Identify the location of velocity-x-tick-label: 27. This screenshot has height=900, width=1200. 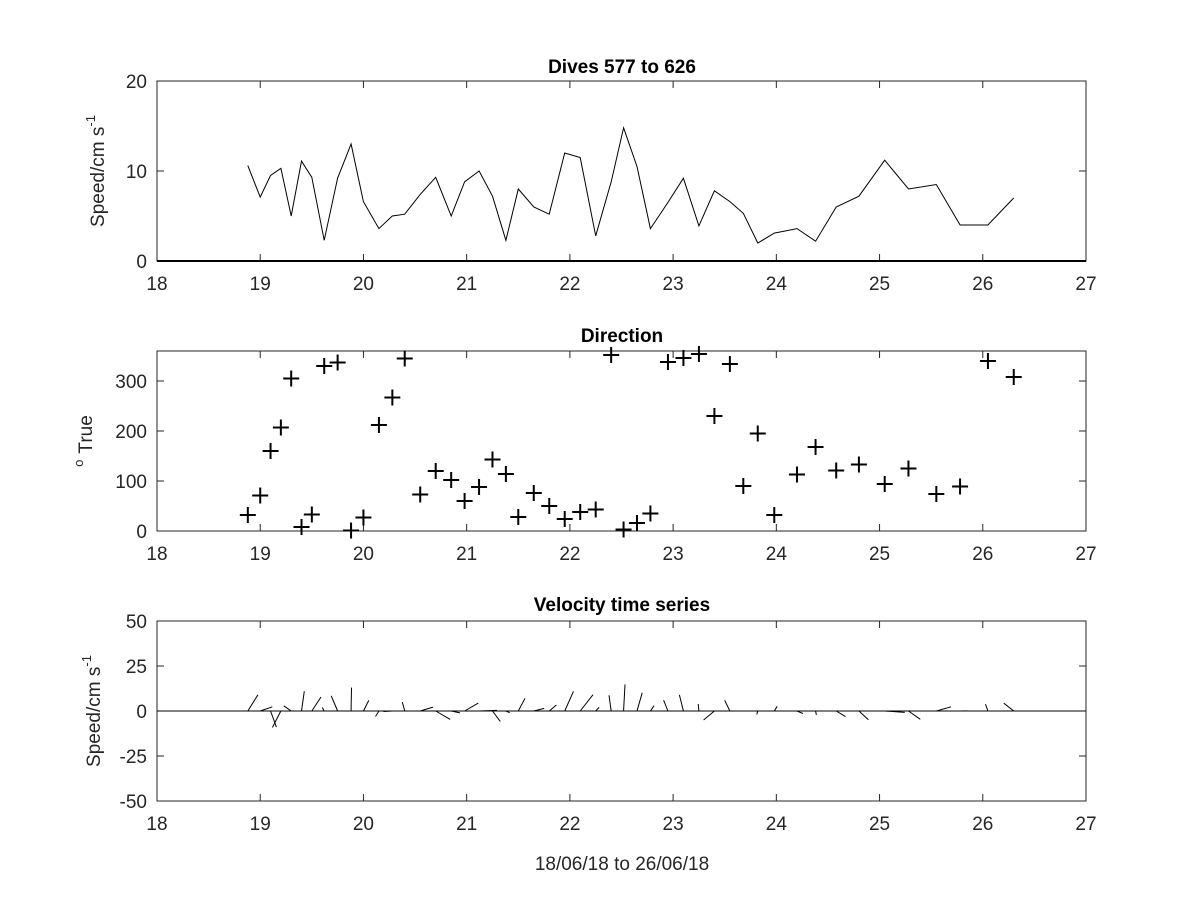
(1085, 824).